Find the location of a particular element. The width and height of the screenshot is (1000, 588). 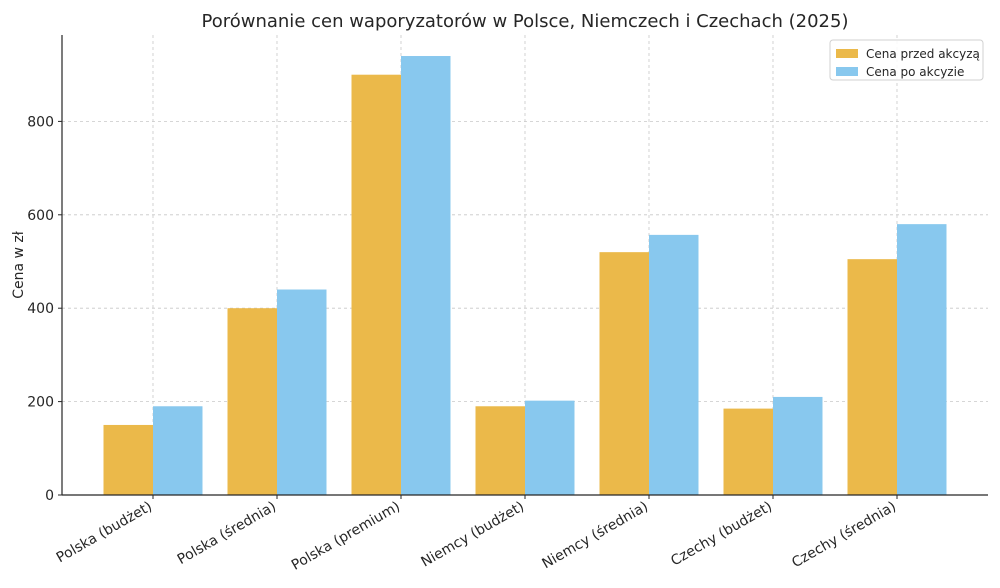

y-tick-label-3: 600 is located at coordinates (40, 216).